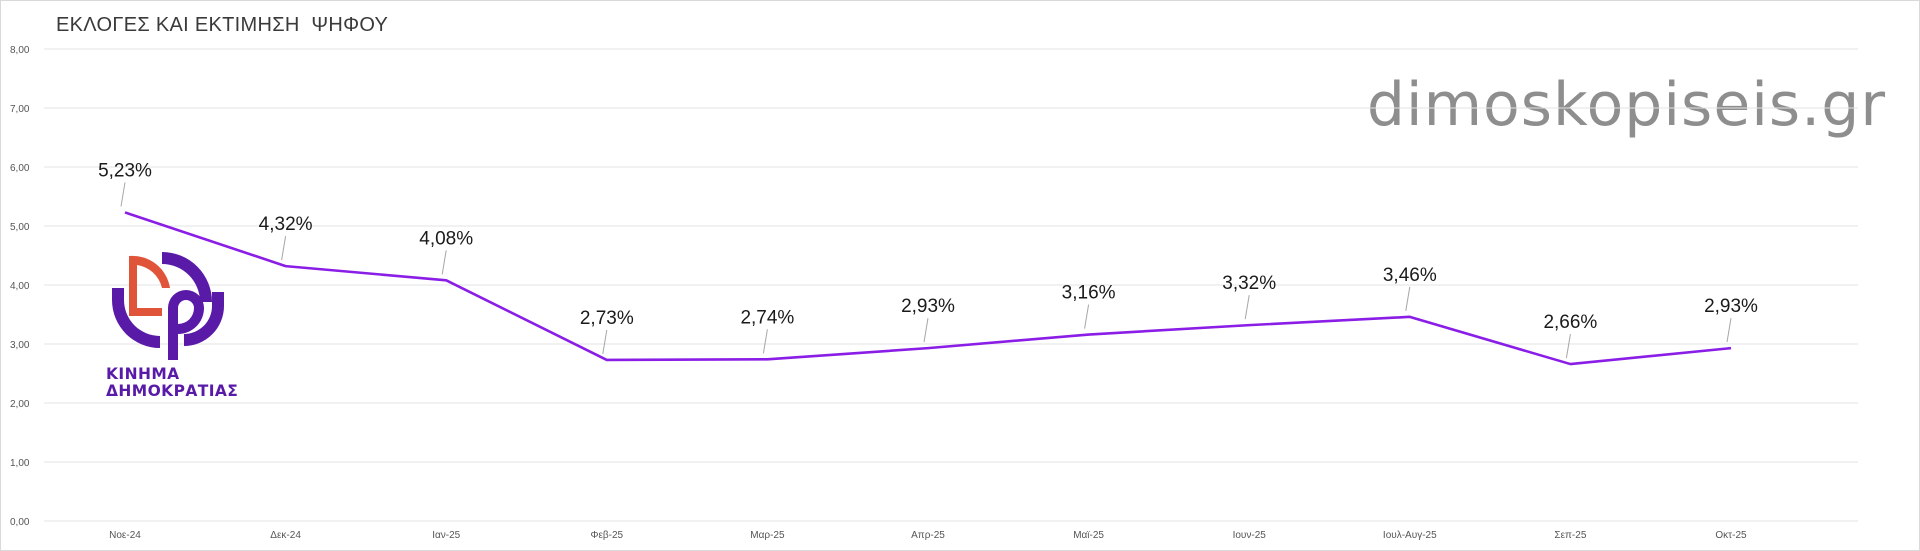 This screenshot has width=1920, height=551. Describe the element at coordinates (20, 168) in the screenshot. I see `y-tick-label: 6,00` at that location.